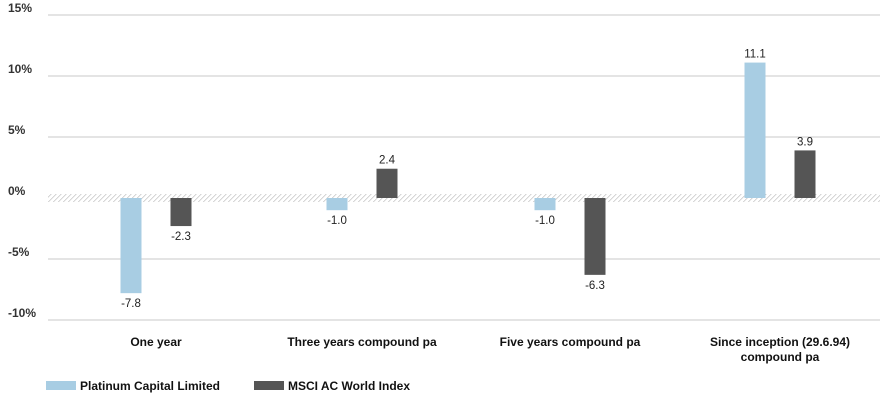  I want to click on data-label: 3.9, so click(805, 142).